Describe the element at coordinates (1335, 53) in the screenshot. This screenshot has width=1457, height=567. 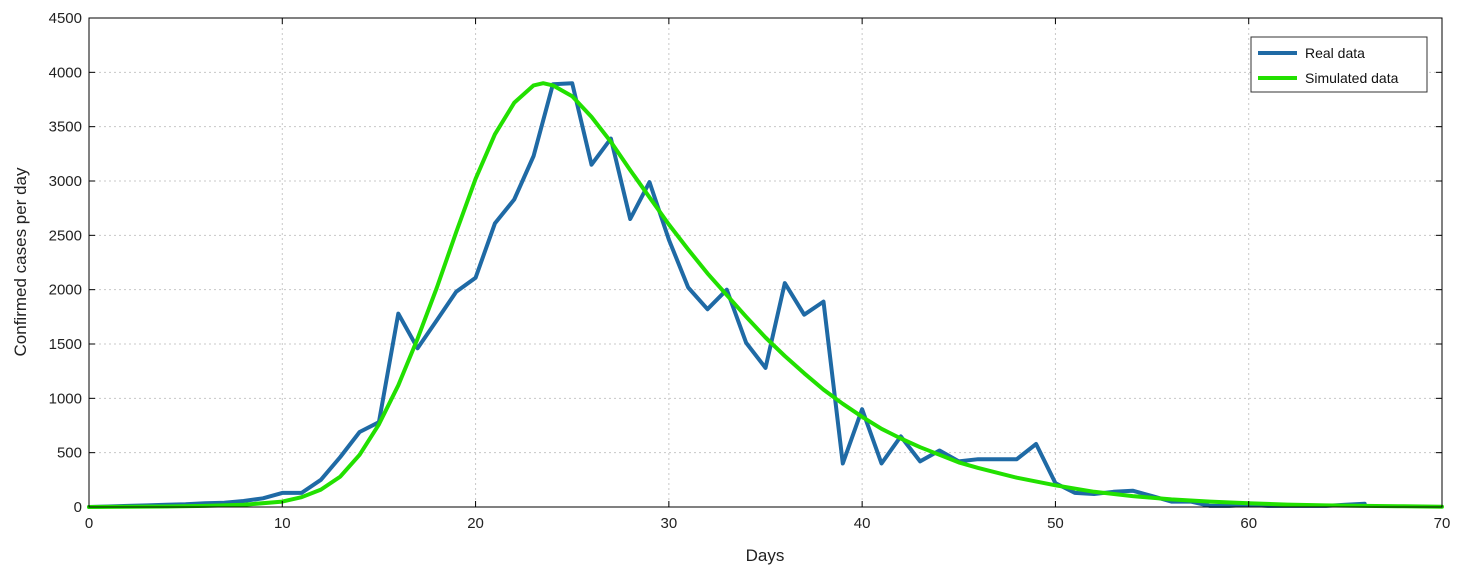
I see `legend-label-real-data: Real data` at that location.